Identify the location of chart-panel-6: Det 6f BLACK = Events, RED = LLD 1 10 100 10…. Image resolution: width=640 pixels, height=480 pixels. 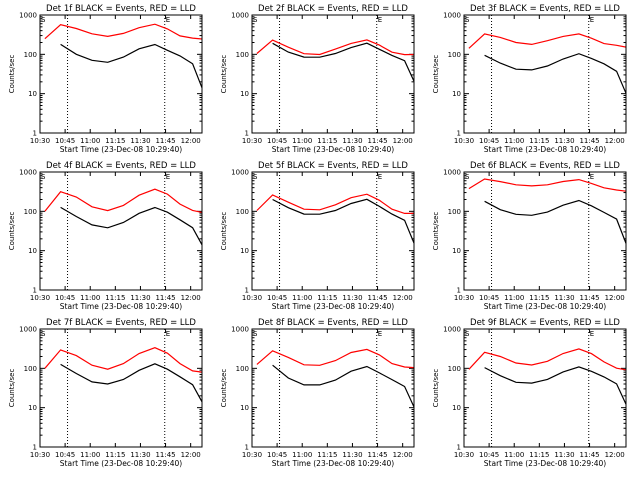
(529, 236).